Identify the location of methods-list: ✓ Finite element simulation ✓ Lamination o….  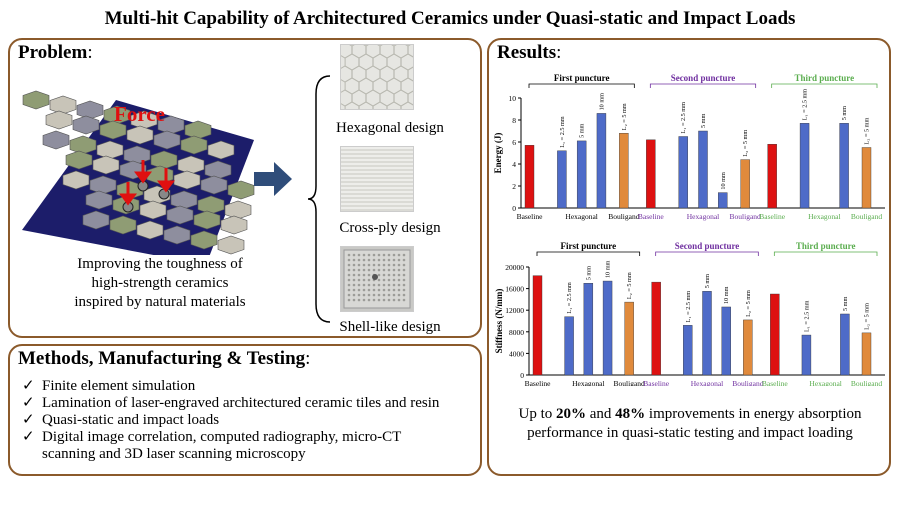
(229, 420).